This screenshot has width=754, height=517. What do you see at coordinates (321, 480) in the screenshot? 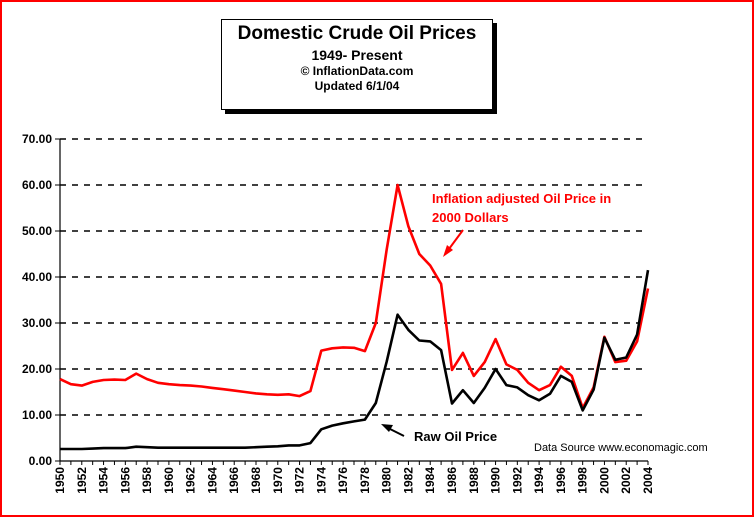
I see `x-tick-label: 1974` at bounding box center [321, 480].